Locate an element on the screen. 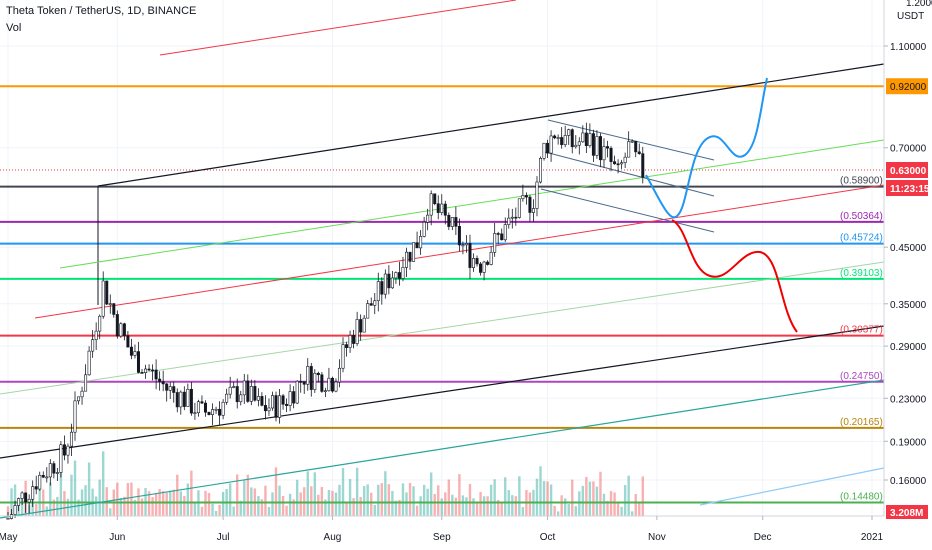 This screenshot has height=550, width=932. price-axis-clipped-tick: 1.20000 is located at coordinates (919, 4).